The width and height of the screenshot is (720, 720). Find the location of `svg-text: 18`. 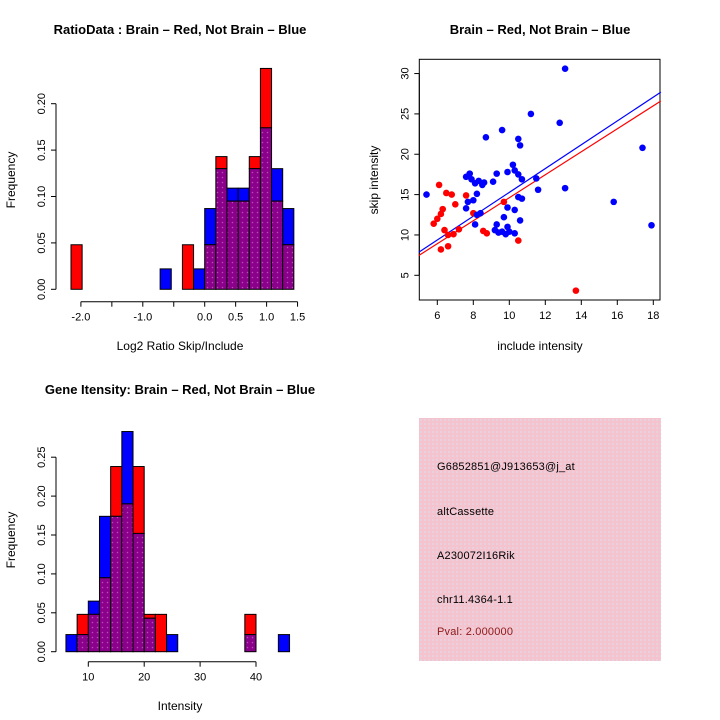

svg-text: 18 is located at coordinates (653, 316).